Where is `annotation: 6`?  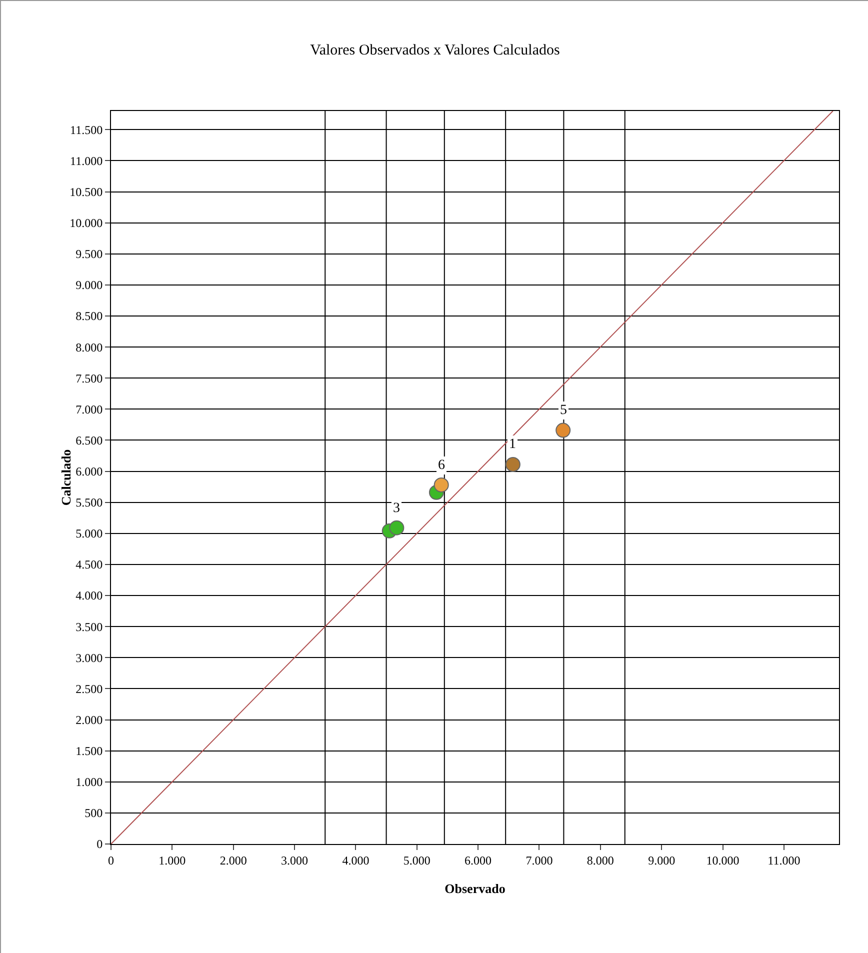 annotation: 6 is located at coordinates (441, 465).